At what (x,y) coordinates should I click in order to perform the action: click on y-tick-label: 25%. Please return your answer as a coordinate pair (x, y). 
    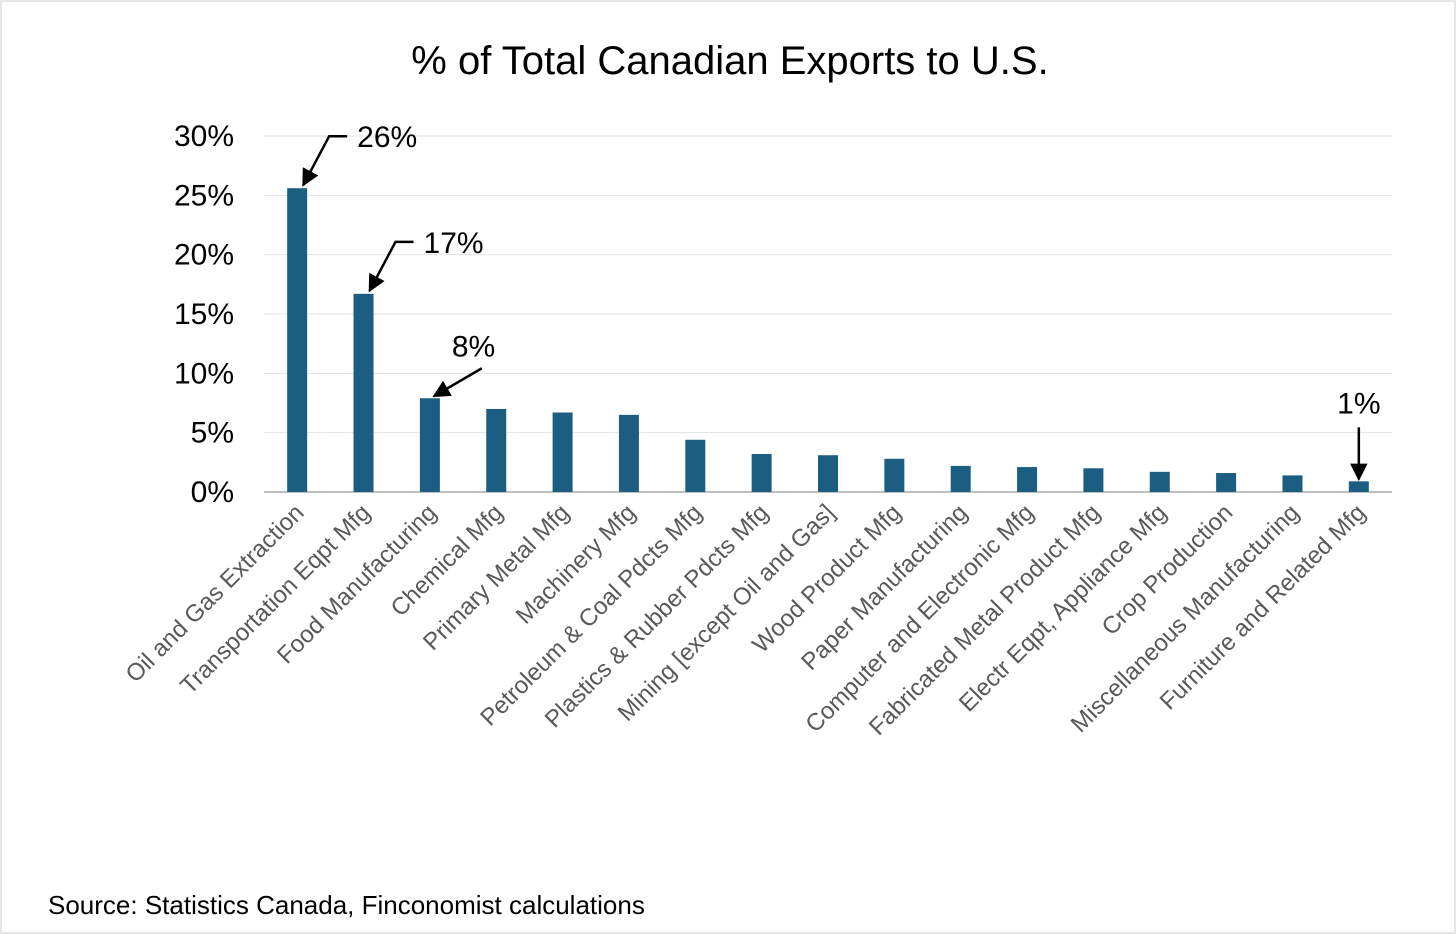
    Looking at the image, I should click on (204, 195).